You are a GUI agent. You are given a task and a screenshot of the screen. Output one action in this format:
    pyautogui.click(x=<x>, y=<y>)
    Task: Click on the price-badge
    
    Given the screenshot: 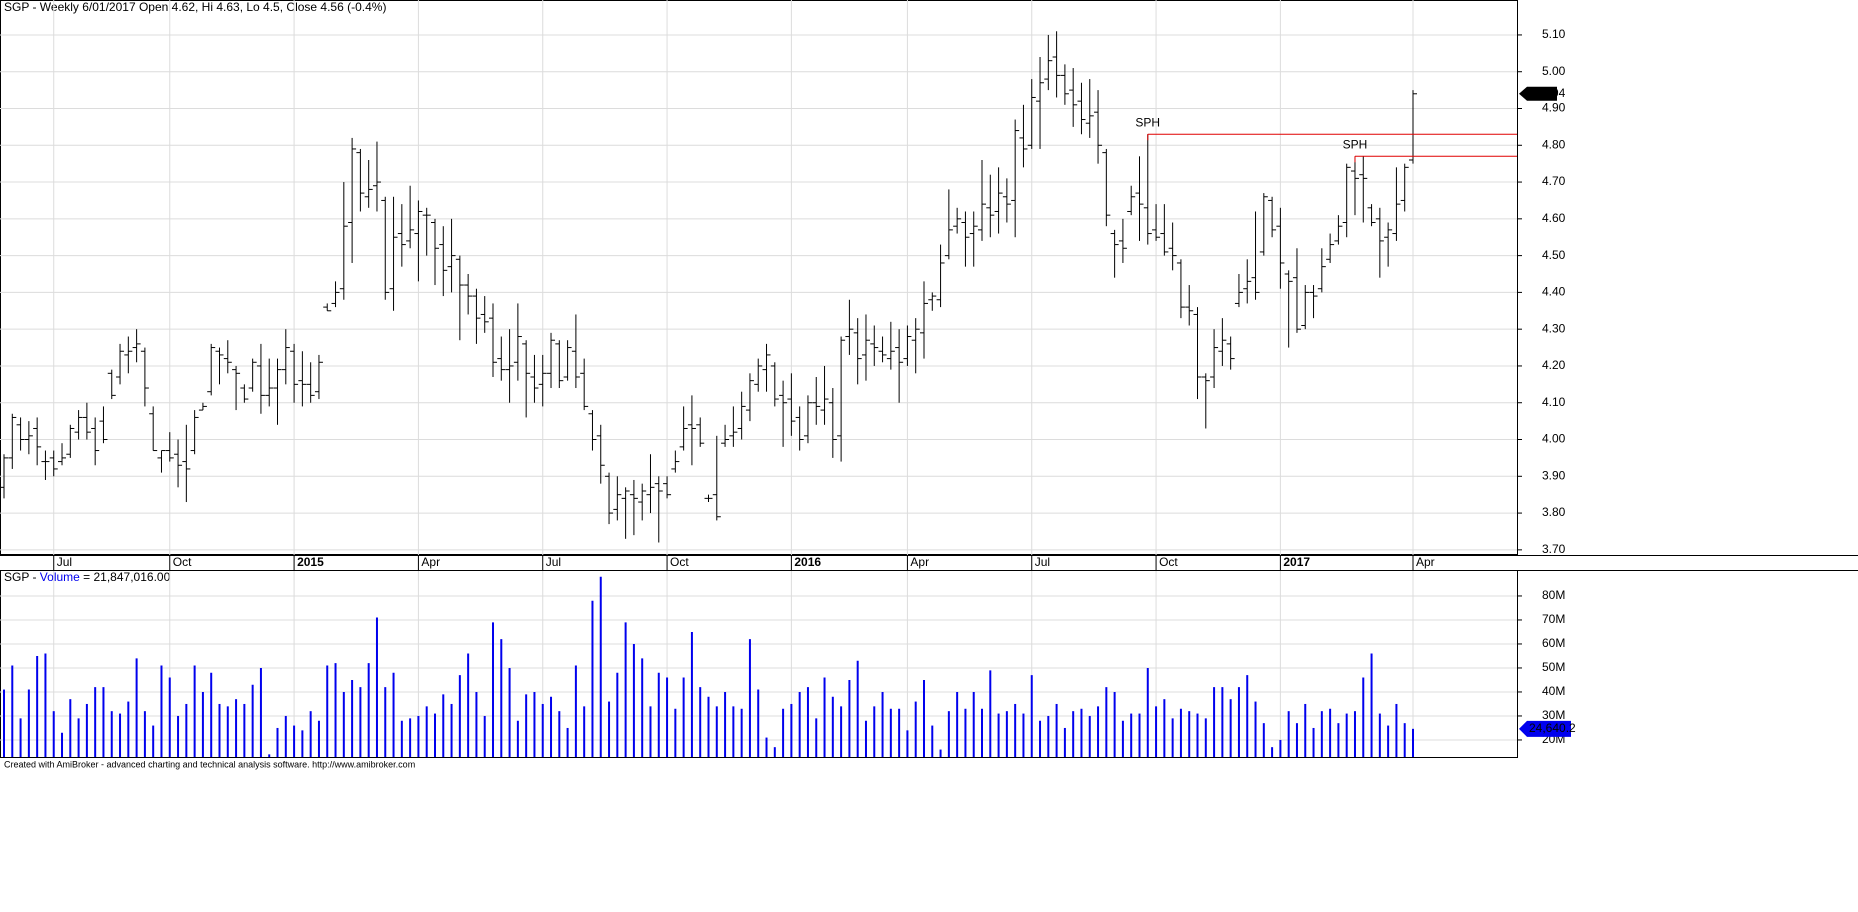 What is the action you would take?
    pyautogui.click(x=1538, y=93)
    